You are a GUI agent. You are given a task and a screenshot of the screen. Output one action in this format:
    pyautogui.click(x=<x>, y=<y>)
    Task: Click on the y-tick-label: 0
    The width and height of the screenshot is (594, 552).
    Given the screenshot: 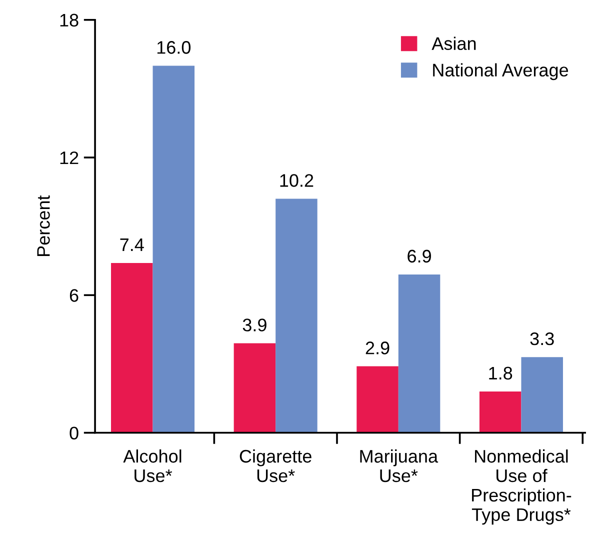 What is the action you would take?
    pyautogui.click(x=74, y=433)
    